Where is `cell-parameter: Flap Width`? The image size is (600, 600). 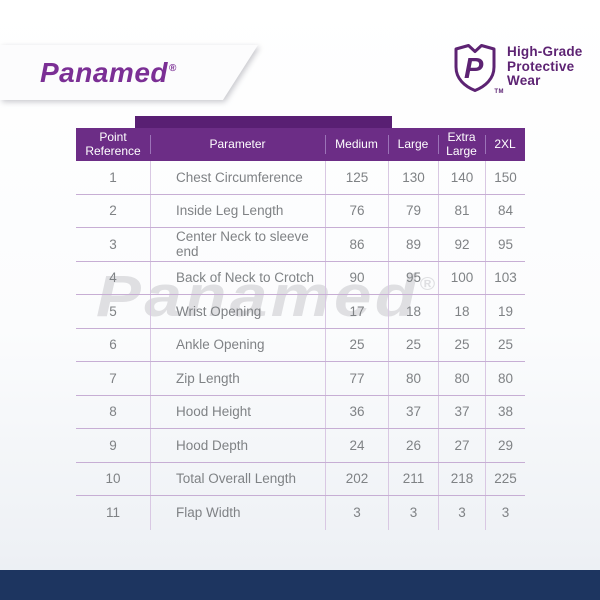 cell-parameter: Flap Width is located at coordinates (237, 513).